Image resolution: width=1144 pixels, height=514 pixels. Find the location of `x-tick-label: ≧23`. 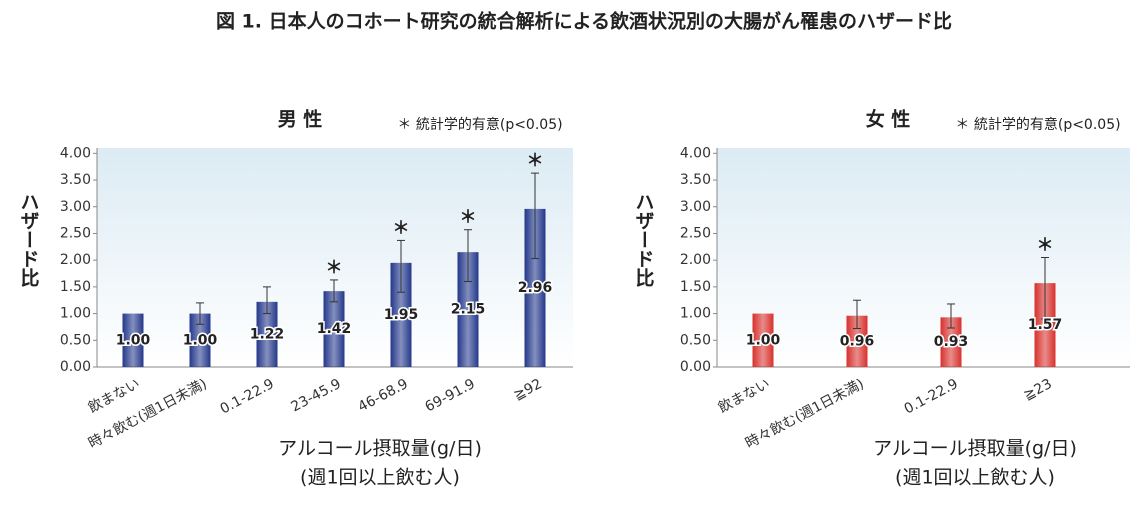

x-tick-label: ≧23 is located at coordinates (1038, 390).